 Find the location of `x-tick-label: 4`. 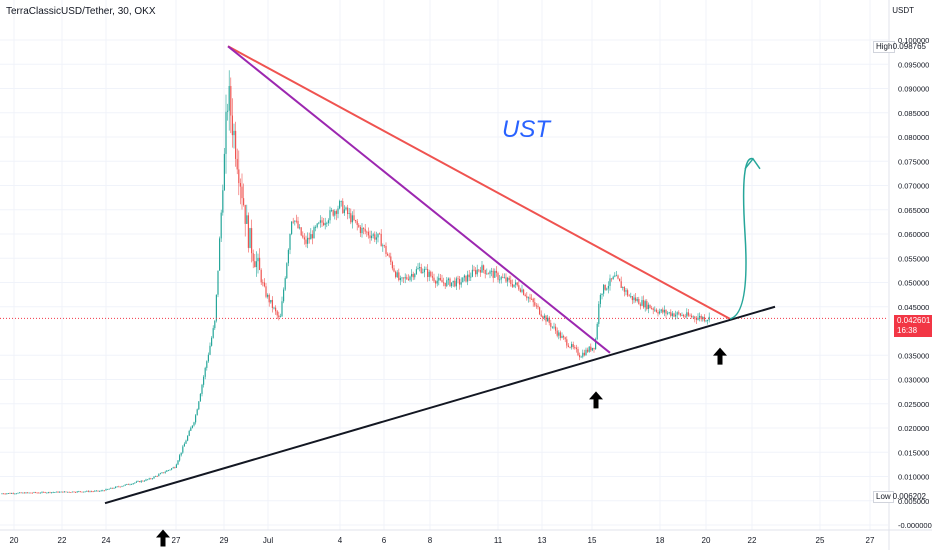

x-tick-label: 4 is located at coordinates (340, 540).